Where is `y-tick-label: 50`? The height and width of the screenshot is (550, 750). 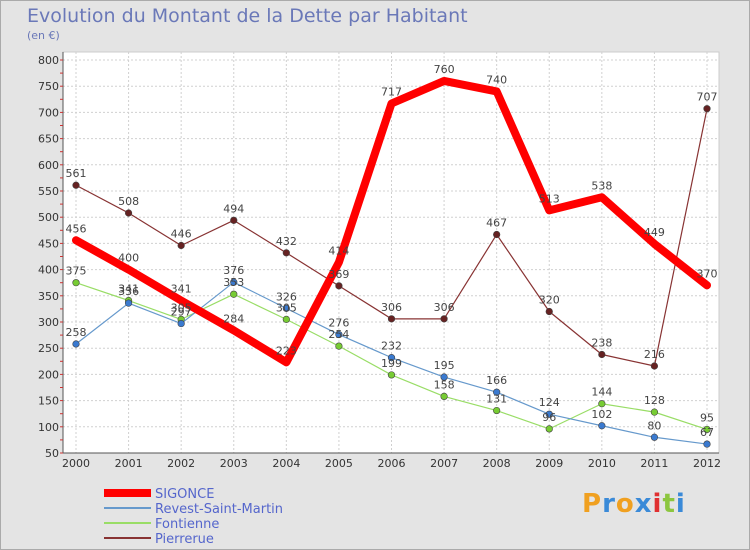 y-tick-label: 50 is located at coordinates (52, 453).